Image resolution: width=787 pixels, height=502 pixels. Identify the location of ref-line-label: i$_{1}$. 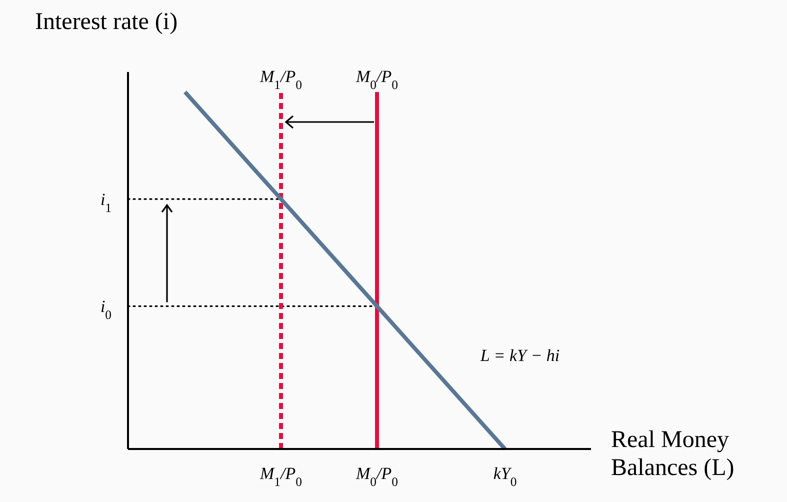
(106, 203).